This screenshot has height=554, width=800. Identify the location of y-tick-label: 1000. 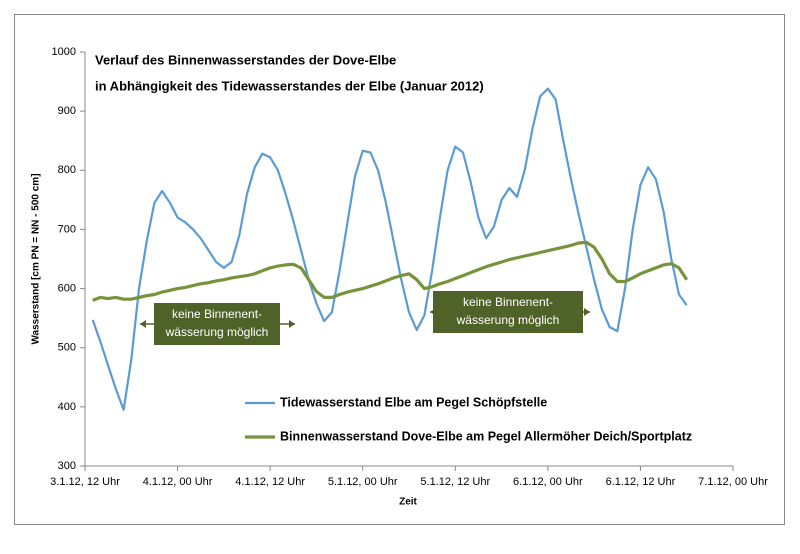
(64, 52).